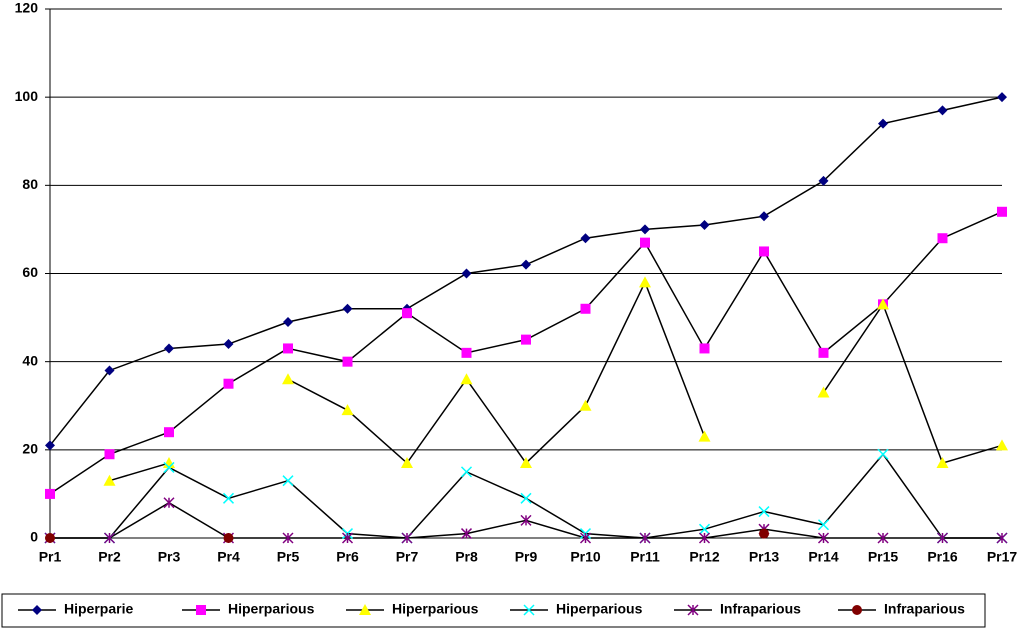 Image resolution: width=1024 pixels, height=631 pixels. I want to click on x-tick-label: Pr1, so click(50, 557).